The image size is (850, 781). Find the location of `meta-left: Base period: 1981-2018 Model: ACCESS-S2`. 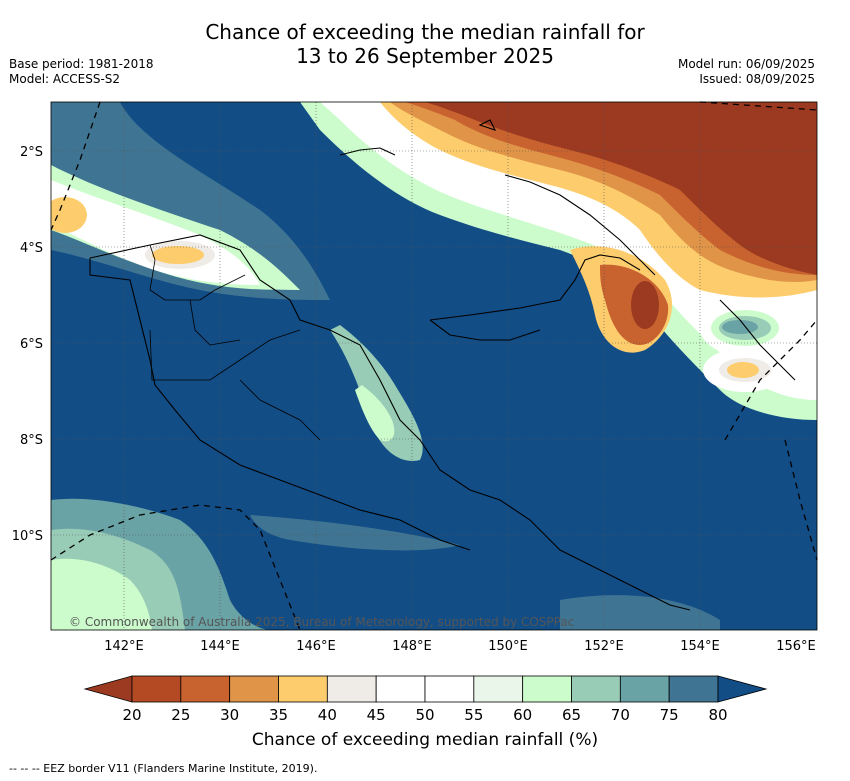

meta-left: Base period: 1981-2018 Model: ACCESS-S2 is located at coordinates (81, 72).